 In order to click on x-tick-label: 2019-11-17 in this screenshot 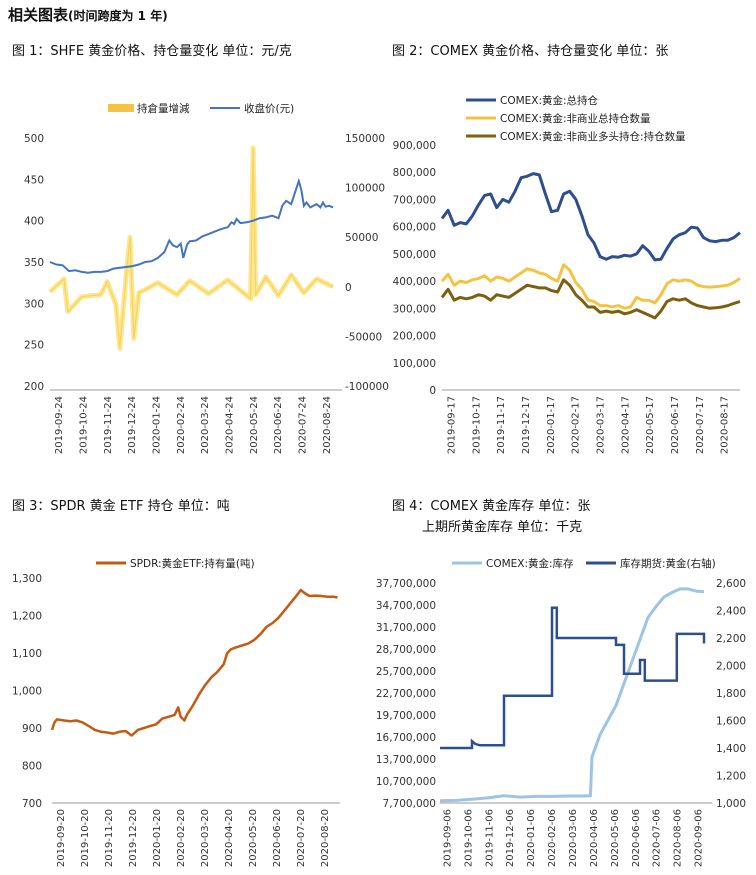, I will do `click(501, 425)`.